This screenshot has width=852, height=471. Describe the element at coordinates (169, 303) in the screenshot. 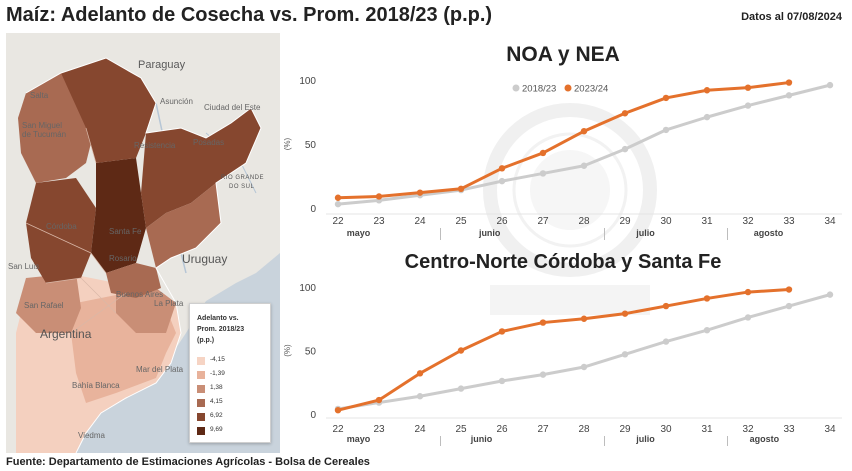

I see `city-label: La Plata` at that location.